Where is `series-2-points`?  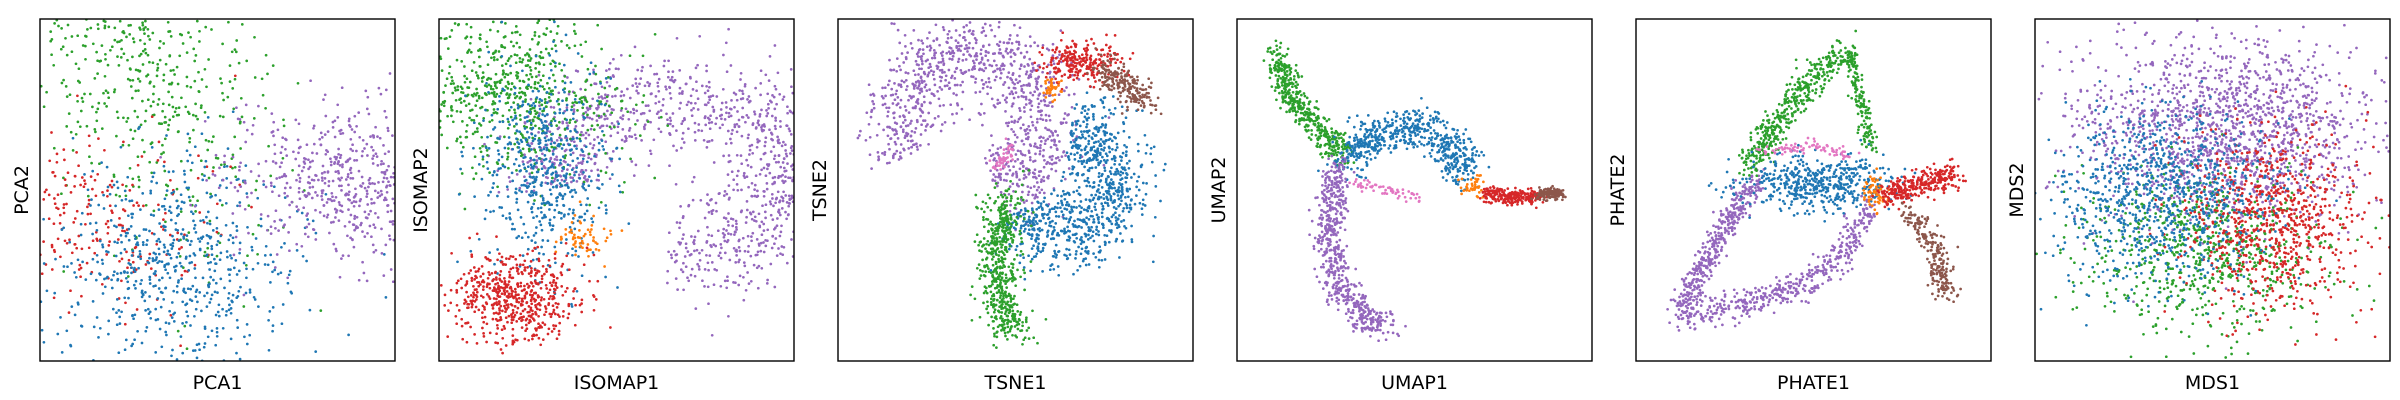 series-2-points is located at coordinates (214, 235).